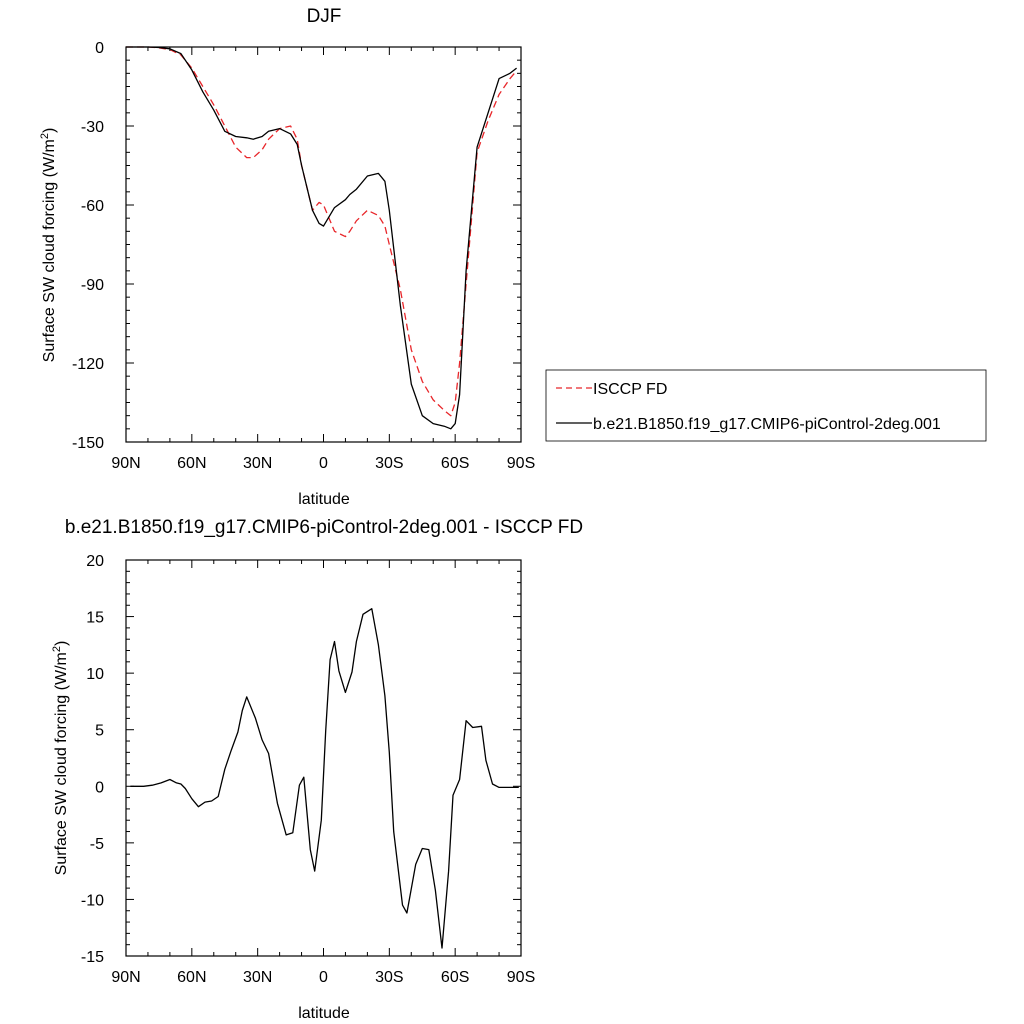 The height and width of the screenshot is (1024, 1024). Describe the element at coordinates (99, 731) in the screenshot. I see `y-tick-label: 5` at that location.